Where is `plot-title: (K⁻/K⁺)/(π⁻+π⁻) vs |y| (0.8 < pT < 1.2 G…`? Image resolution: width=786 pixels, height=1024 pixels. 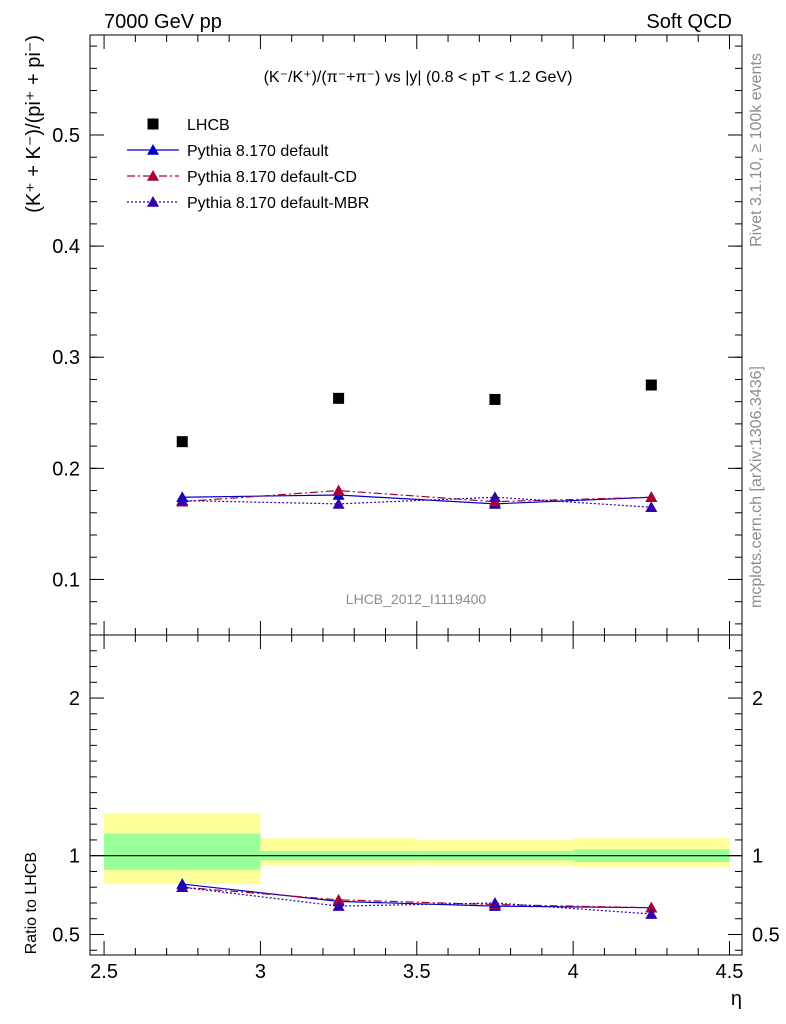 plot-title: (K⁻/K⁺)/(π⁻+π⁻) vs |y| (0.8 < pT < 1.2 G… is located at coordinates (418, 77).